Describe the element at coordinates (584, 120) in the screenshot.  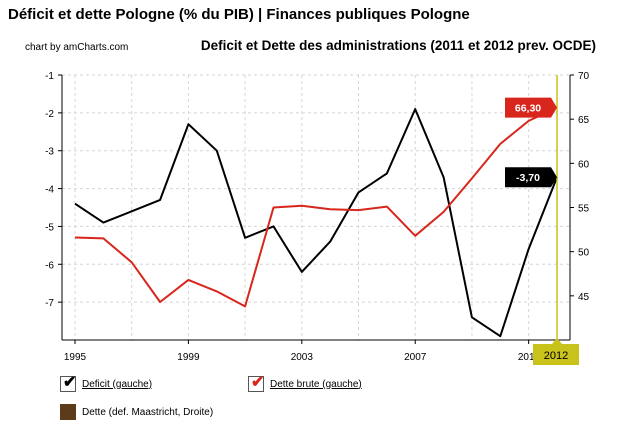
I see `right-axis-tick-label: 65` at that location.